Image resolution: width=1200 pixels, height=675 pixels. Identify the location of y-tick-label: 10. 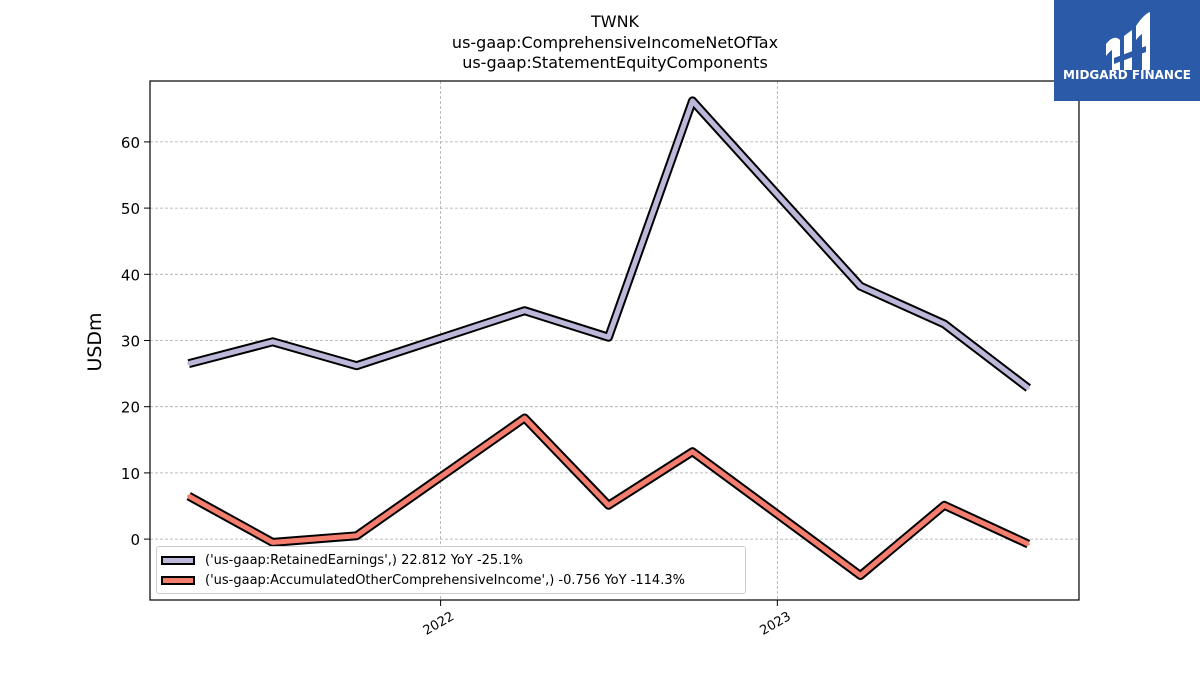
(130, 474).